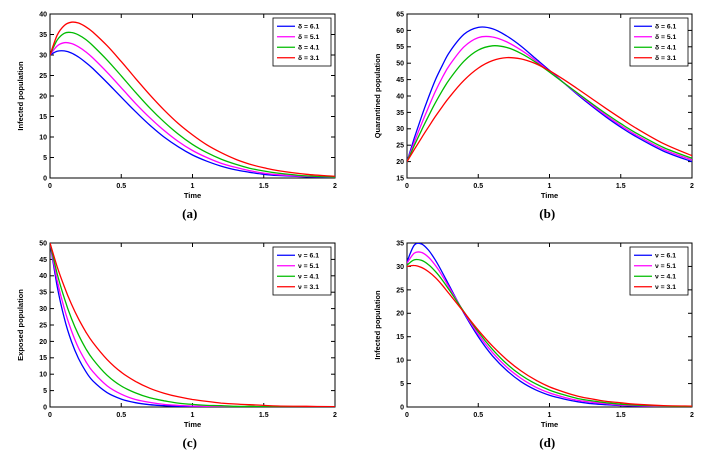 This screenshot has width=715, height=458. What do you see at coordinates (547, 442) in the screenshot?
I see `subplot-caption-d: (d)` at bounding box center [547, 442].